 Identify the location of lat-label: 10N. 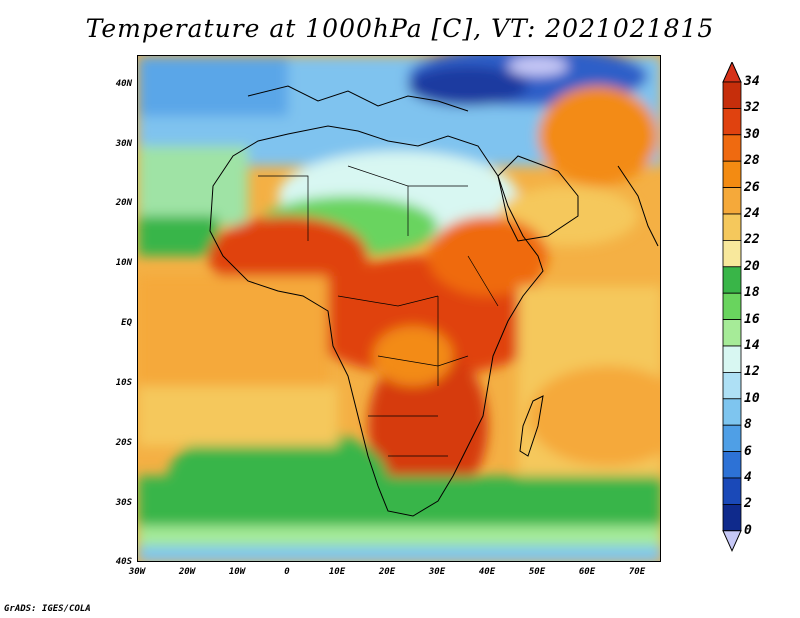
(123, 263).